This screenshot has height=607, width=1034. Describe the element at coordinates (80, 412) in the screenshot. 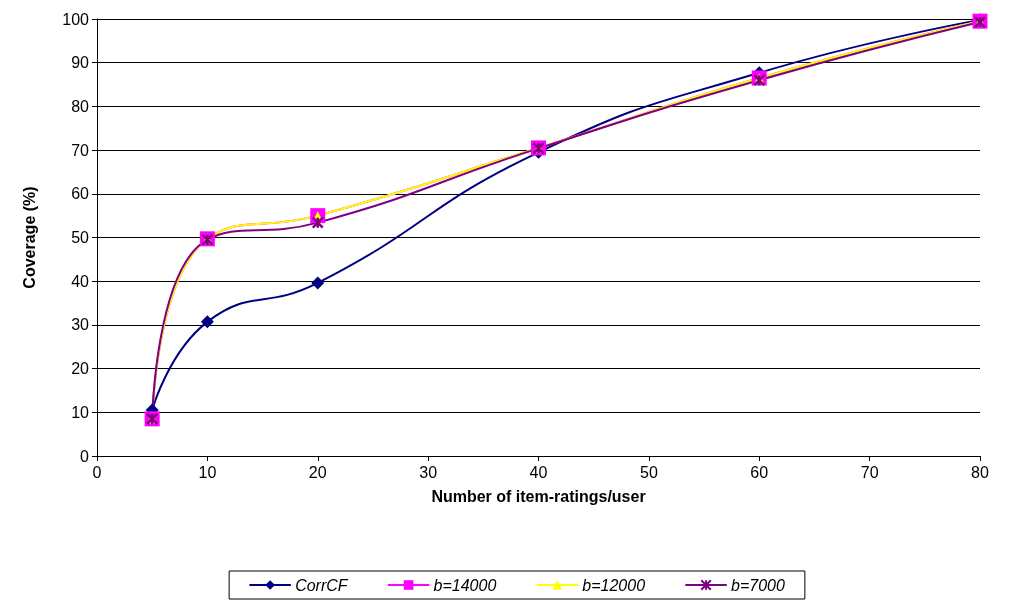

I see `y-tick-label: 10` at that location.